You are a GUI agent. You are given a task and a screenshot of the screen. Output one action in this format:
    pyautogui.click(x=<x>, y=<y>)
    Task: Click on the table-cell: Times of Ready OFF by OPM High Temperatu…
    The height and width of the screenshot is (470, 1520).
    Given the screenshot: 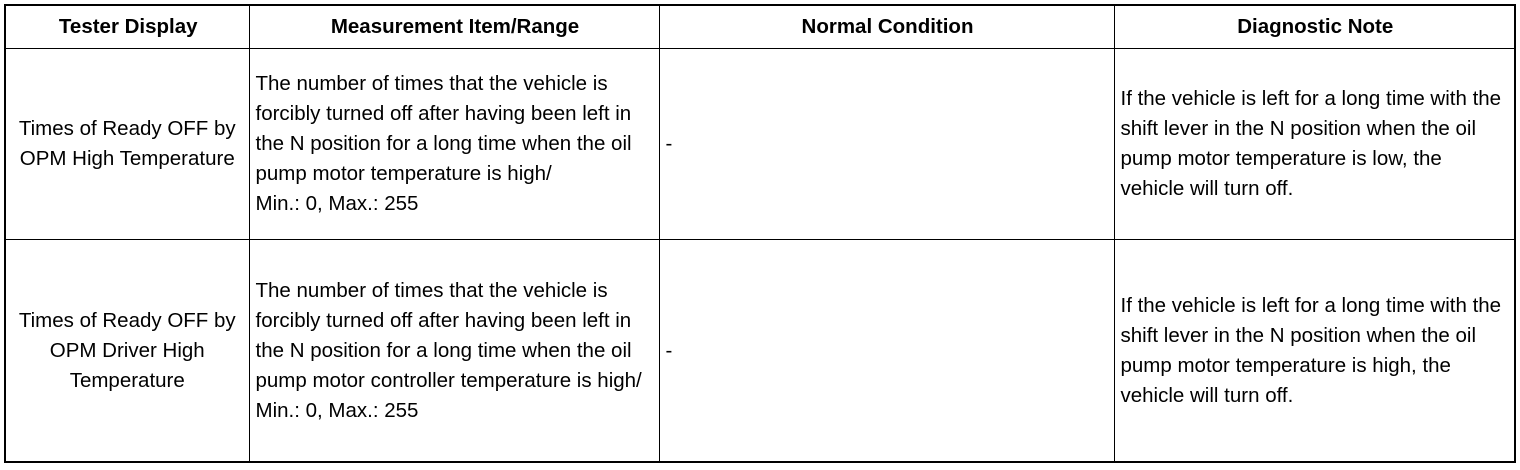 What is the action you would take?
    pyautogui.click(x=127, y=144)
    